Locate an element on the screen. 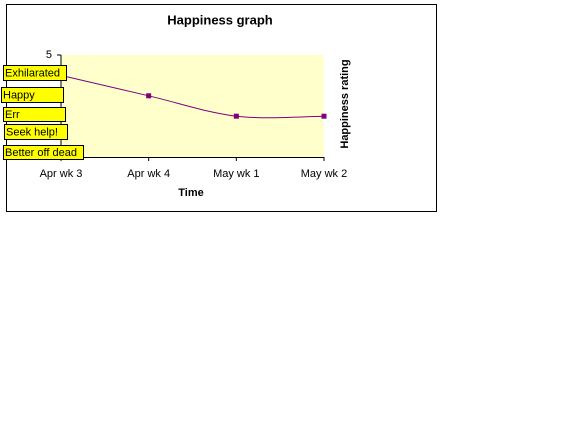 The image size is (568, 431). annotation: Better off dead is located at coordinates (41, 153).